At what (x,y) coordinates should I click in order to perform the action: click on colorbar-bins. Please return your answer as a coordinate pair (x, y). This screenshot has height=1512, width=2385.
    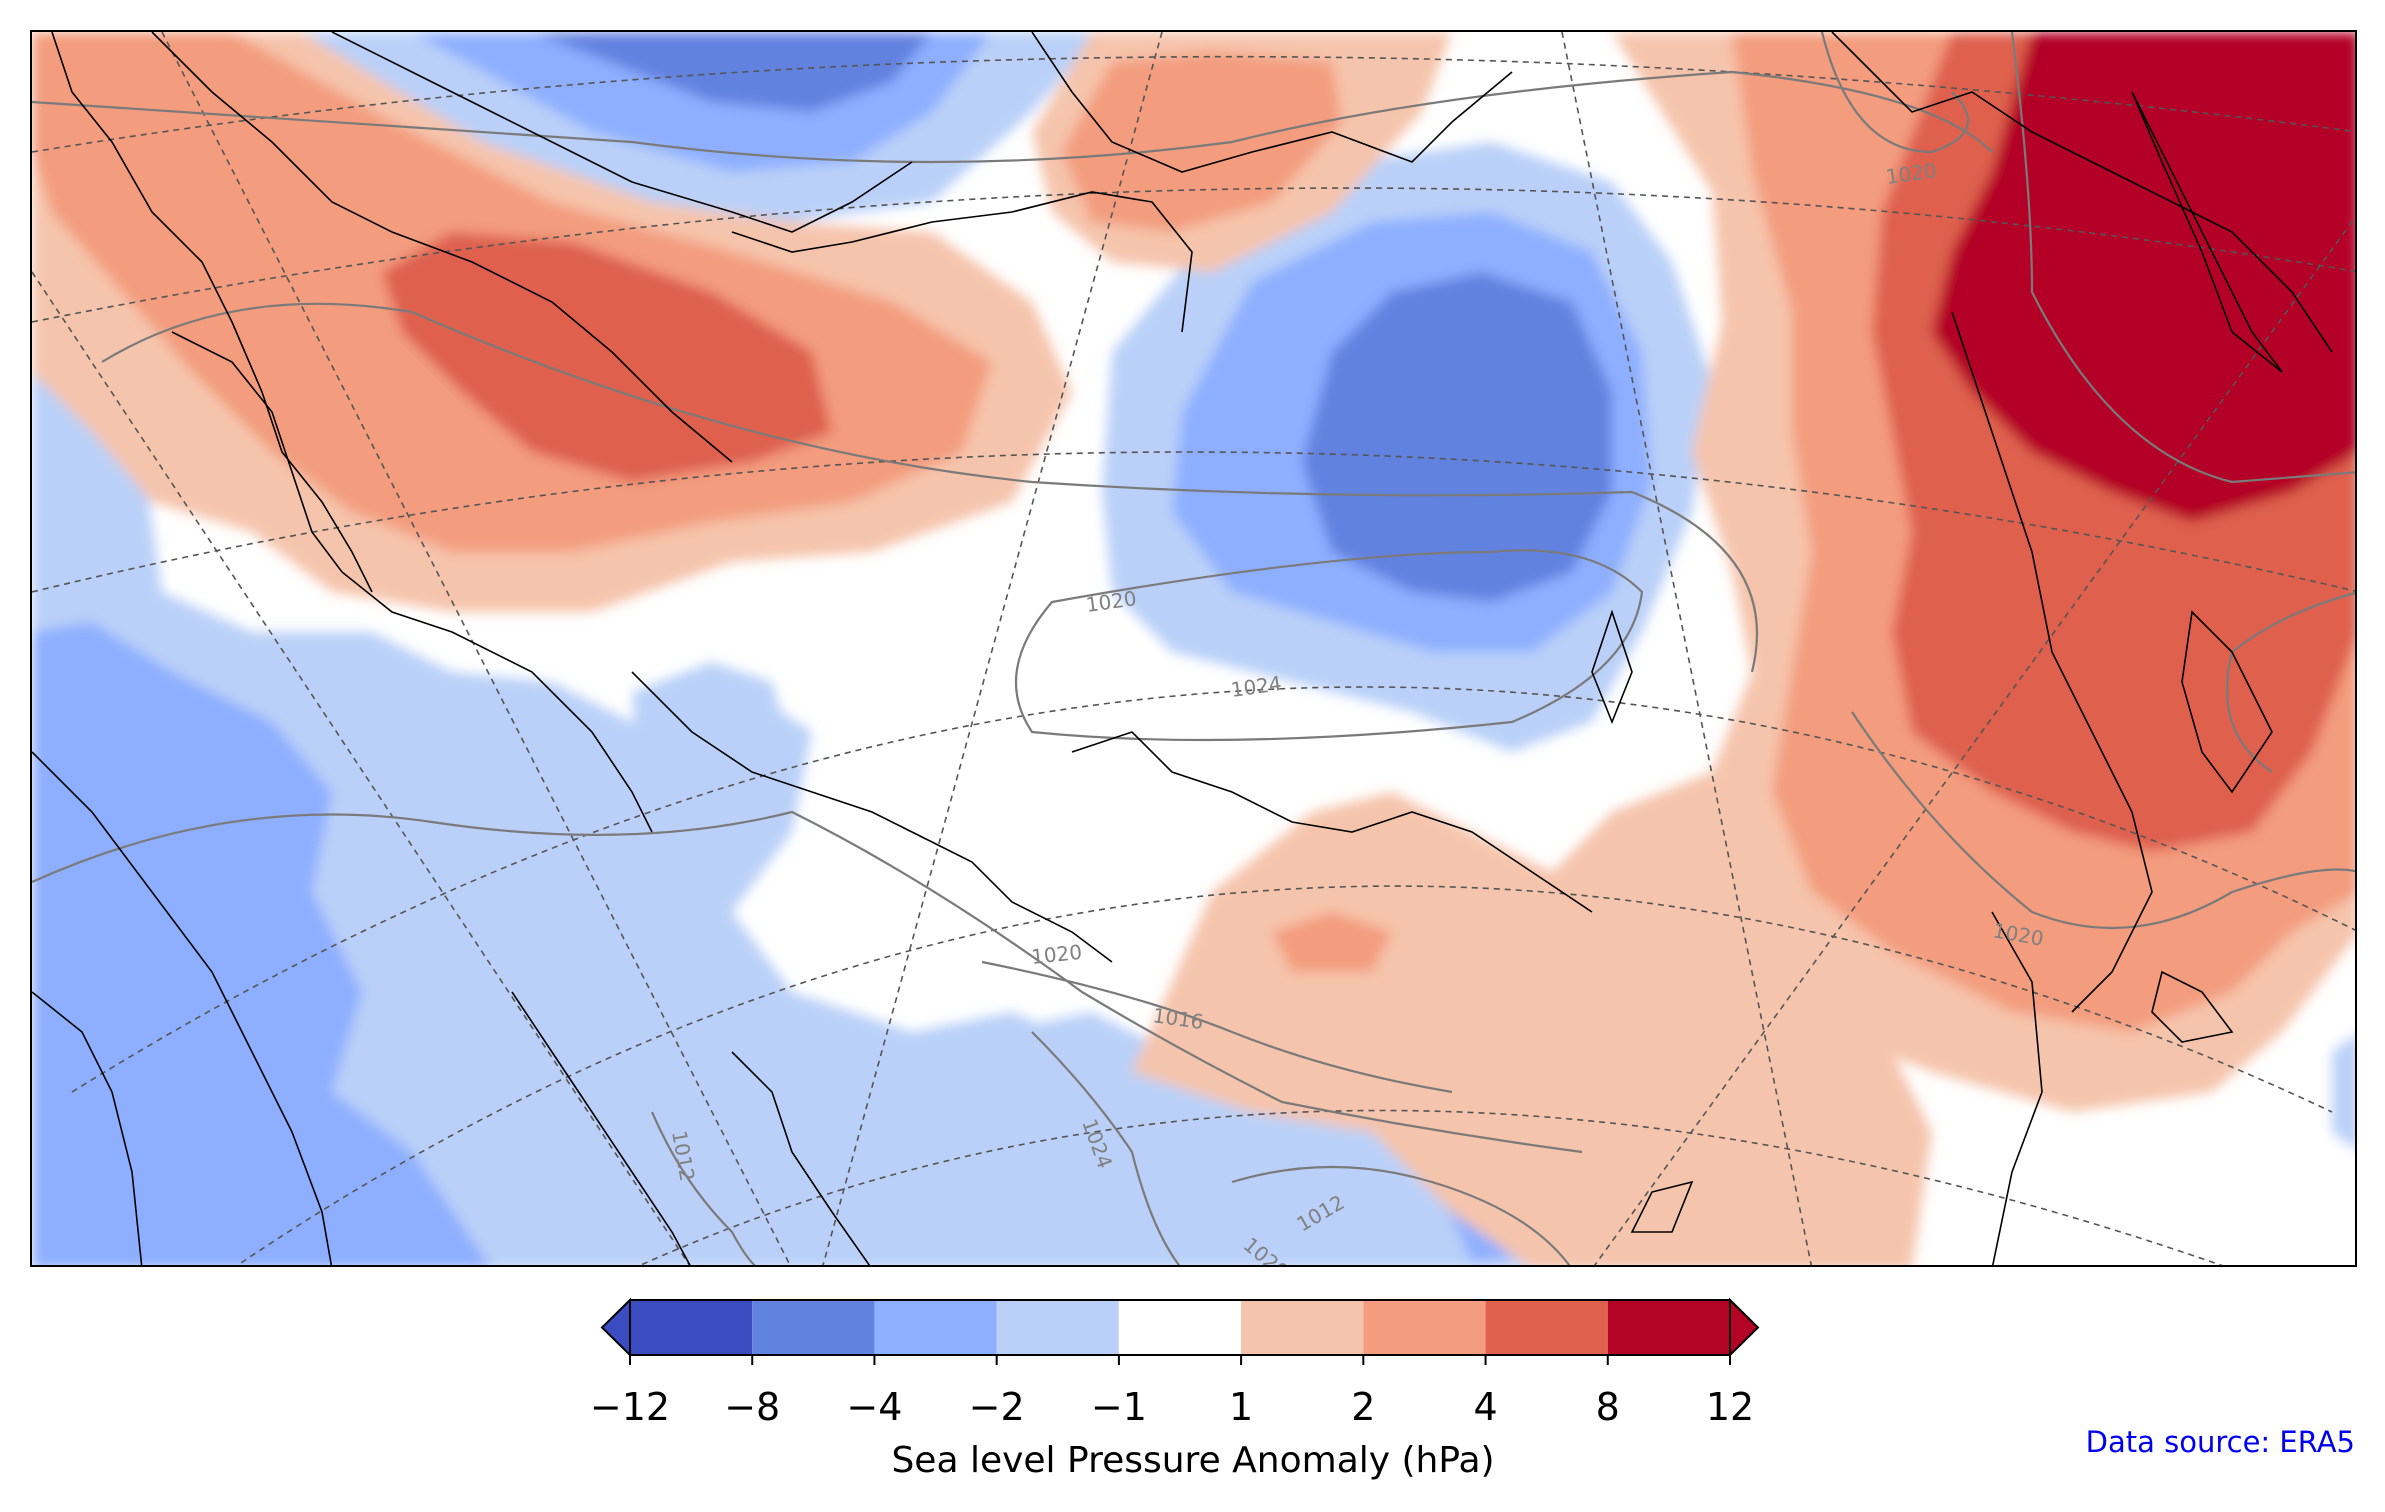
    Looking at the image, I should click on (1180, 1331).